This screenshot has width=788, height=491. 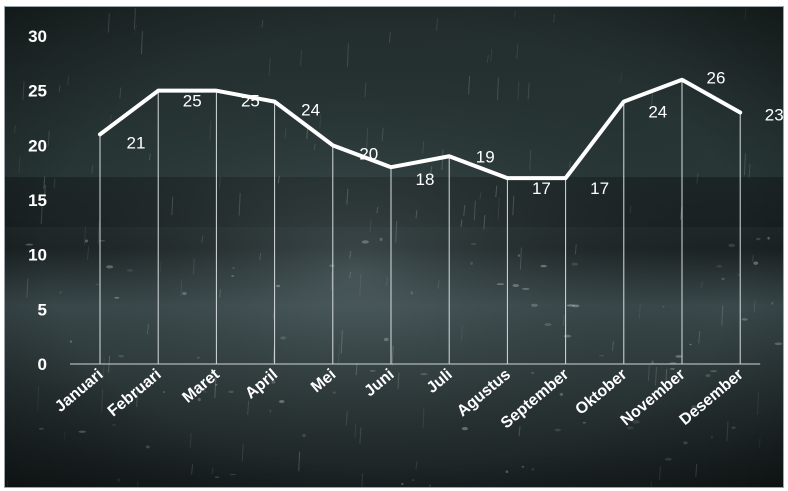 I want to click on y-tick-label: 10, so click(x=37, y=255).